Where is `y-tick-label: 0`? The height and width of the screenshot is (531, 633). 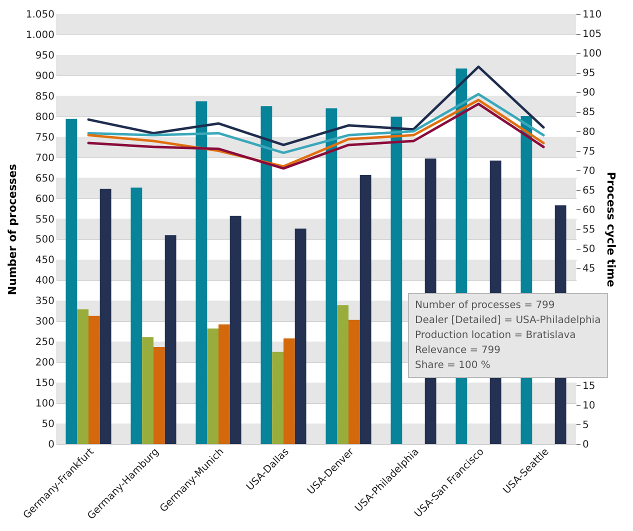 y-tick-label: 0 is located at coordinates (51, 445).